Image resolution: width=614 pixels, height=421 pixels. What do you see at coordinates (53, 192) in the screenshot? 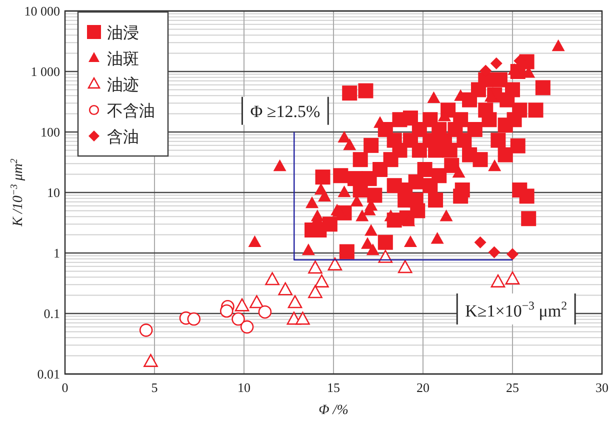
I see `y-tick-label: 10` at bounding box center [53, 192].